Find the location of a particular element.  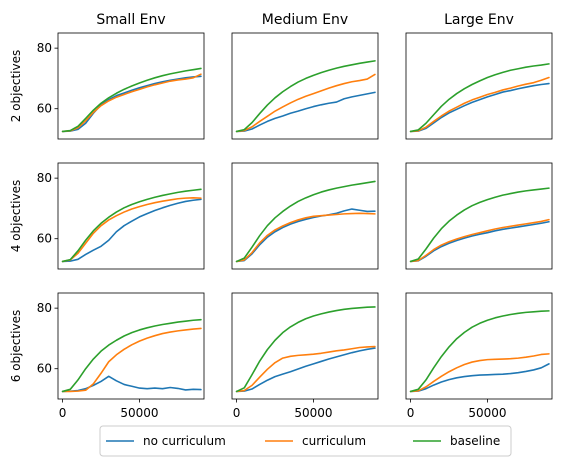

panel-2-objectives-large-env is located at coordinates (479, 86).